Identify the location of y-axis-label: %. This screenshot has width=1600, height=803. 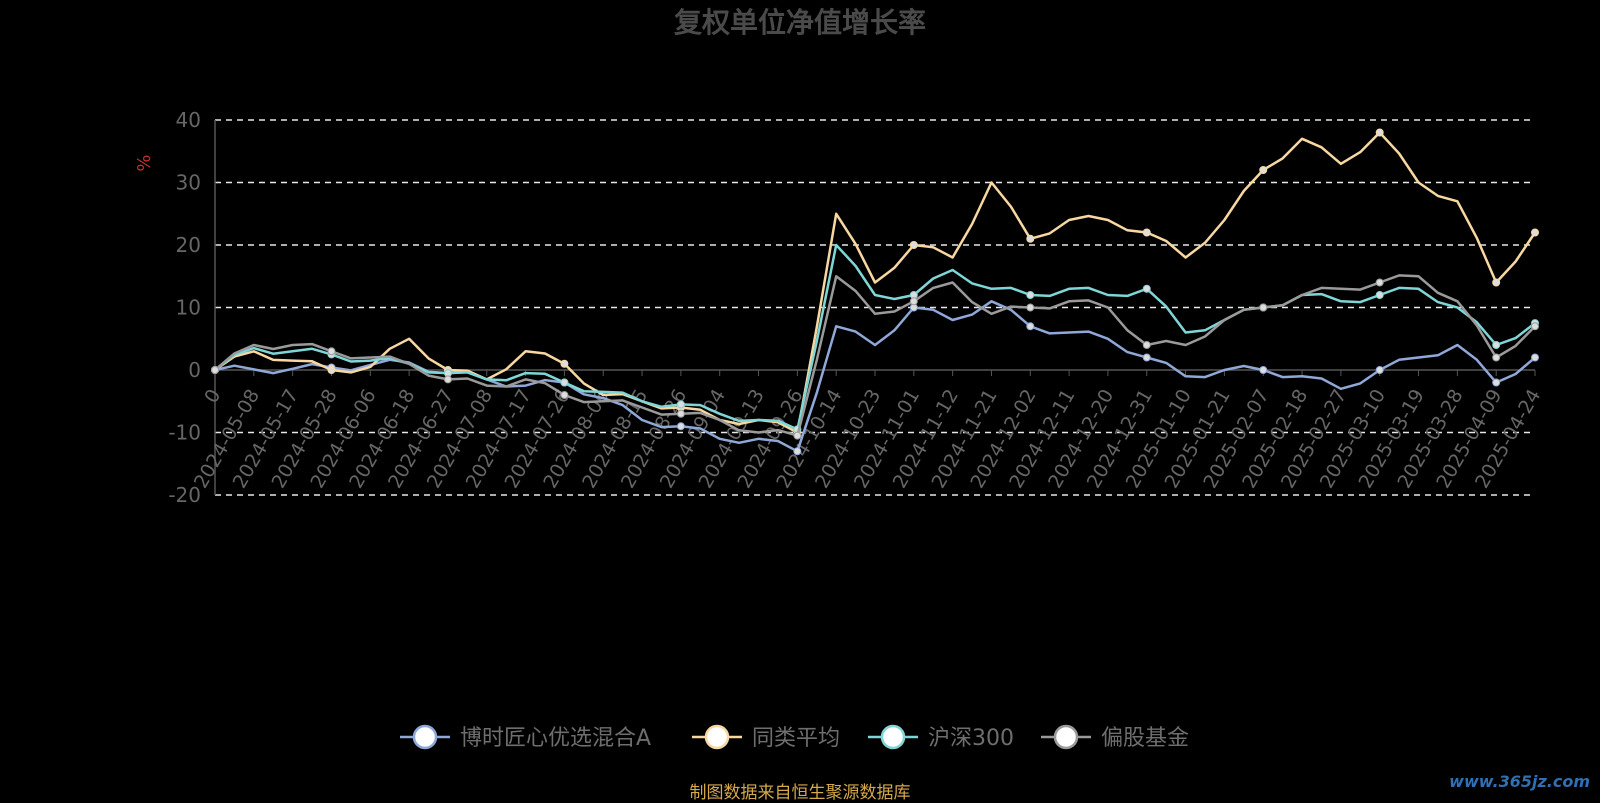
(144, 162).